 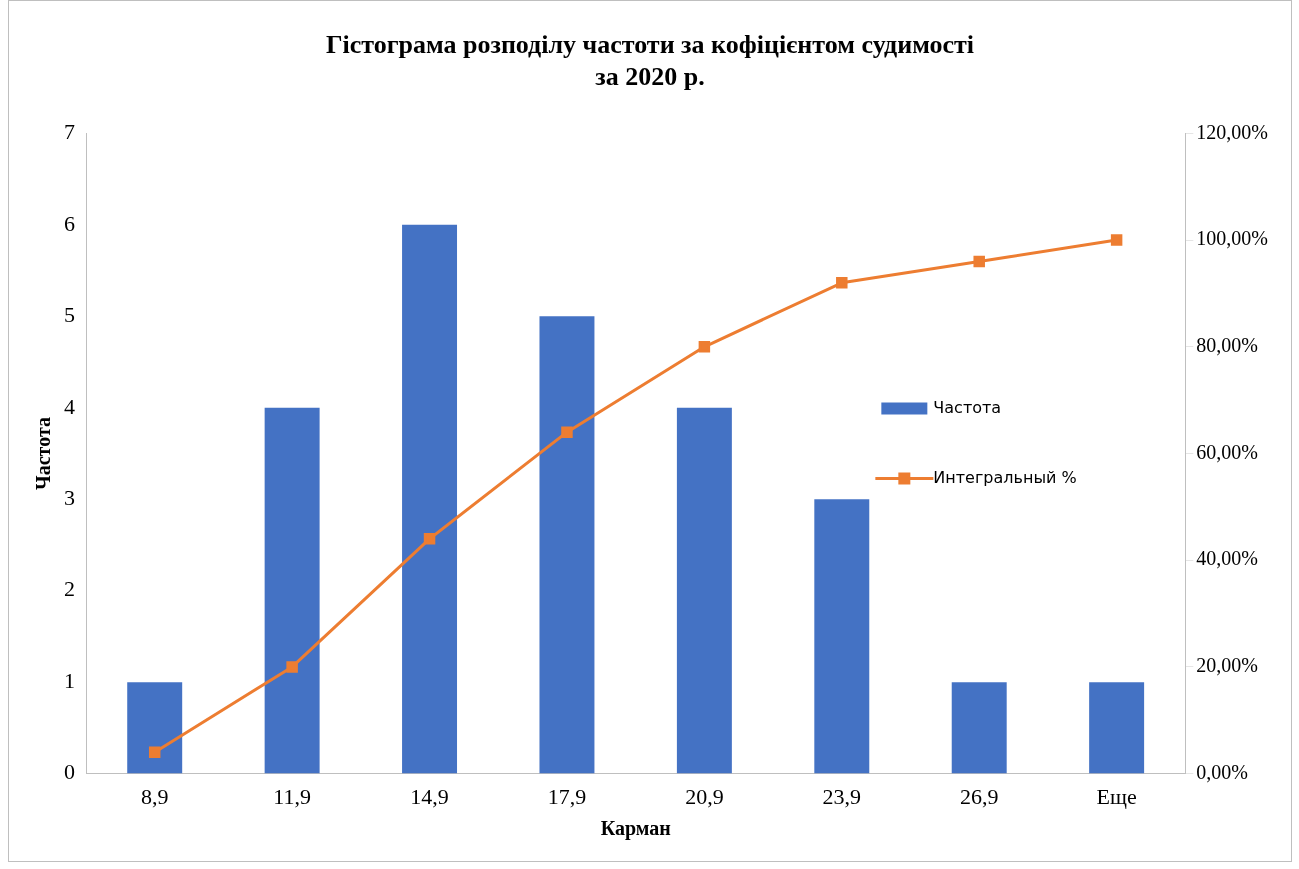 I want to click on y2-tick-label: 20,00%, so click(x=1227, y=665).